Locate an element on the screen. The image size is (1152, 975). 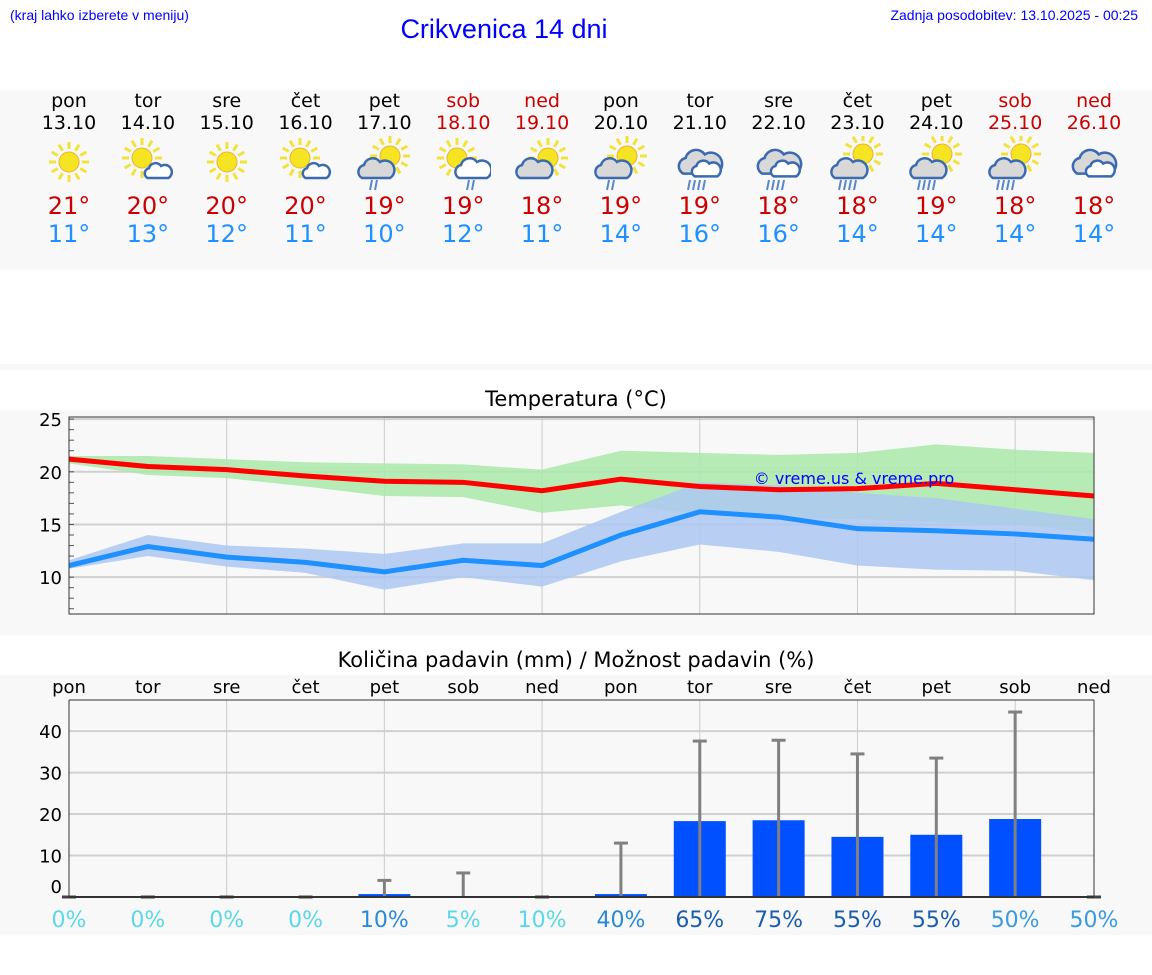
precip-probability: 5% is located at coordinates (463, 920).